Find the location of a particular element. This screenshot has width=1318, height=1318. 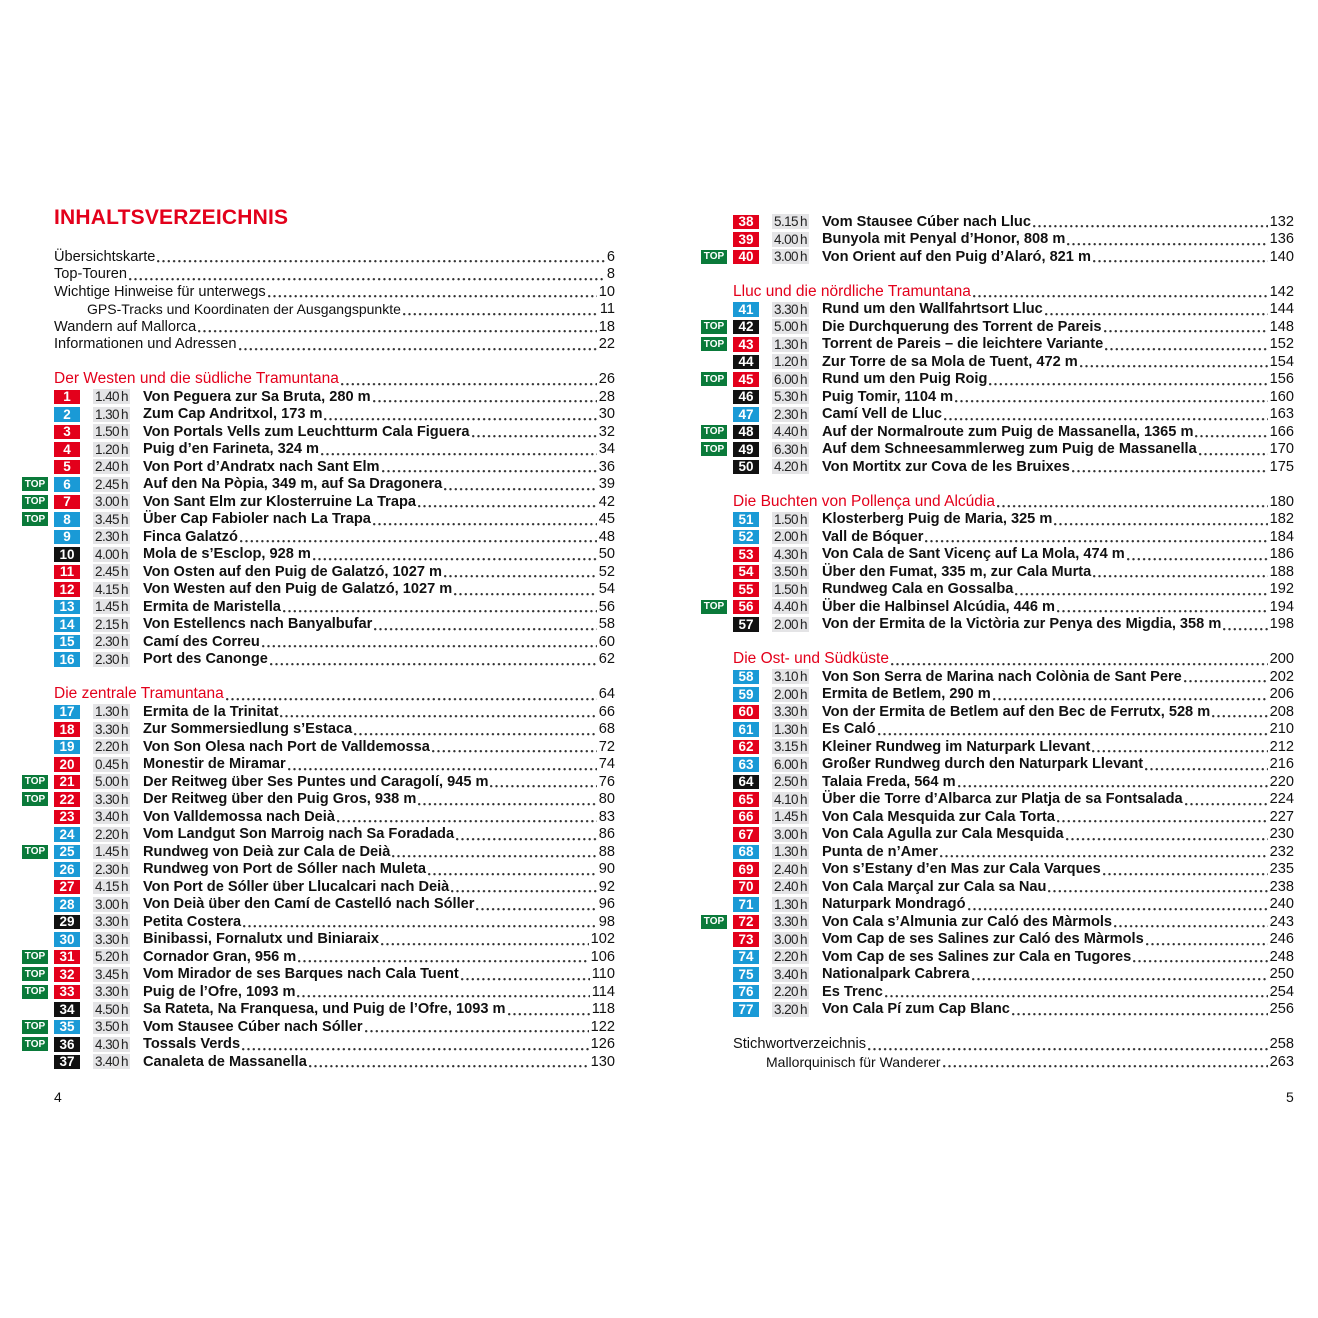

tour-entry: 75 3.40 h Nationalpark Cabrera 250 is located at coordinates (997, 974).